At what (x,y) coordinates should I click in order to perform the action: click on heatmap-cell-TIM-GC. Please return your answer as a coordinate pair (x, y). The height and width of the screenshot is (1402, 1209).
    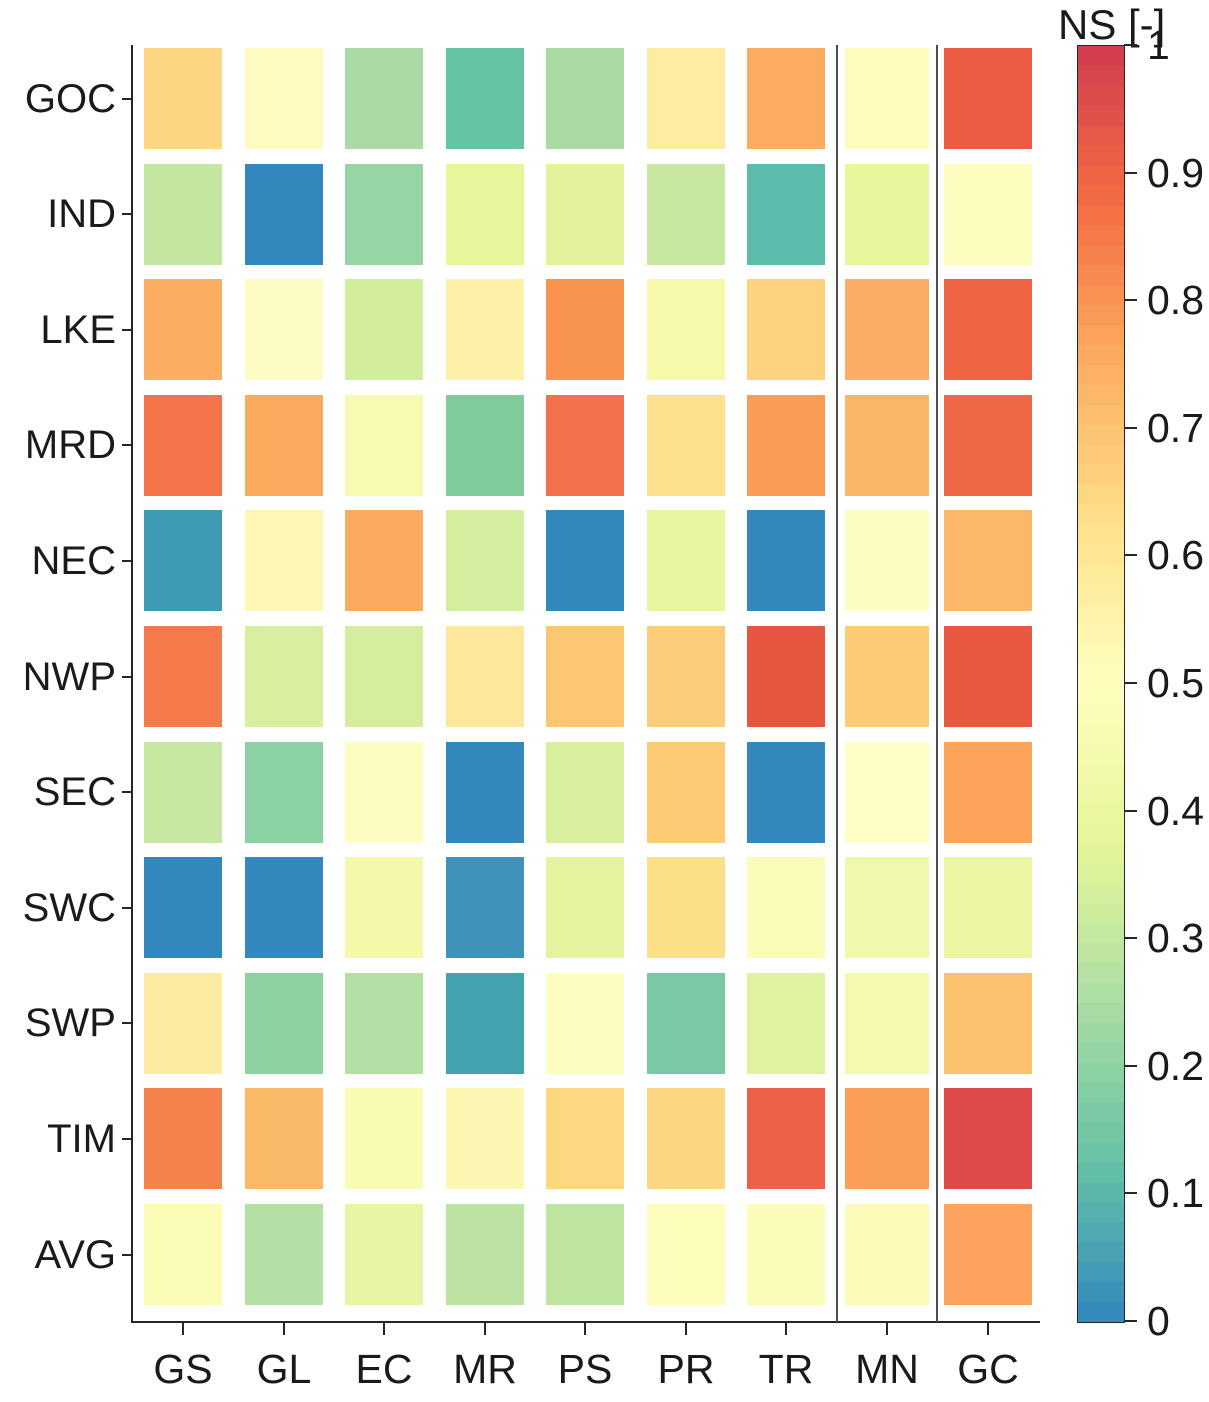
    Looking at the image, I should click on (988, 1139).